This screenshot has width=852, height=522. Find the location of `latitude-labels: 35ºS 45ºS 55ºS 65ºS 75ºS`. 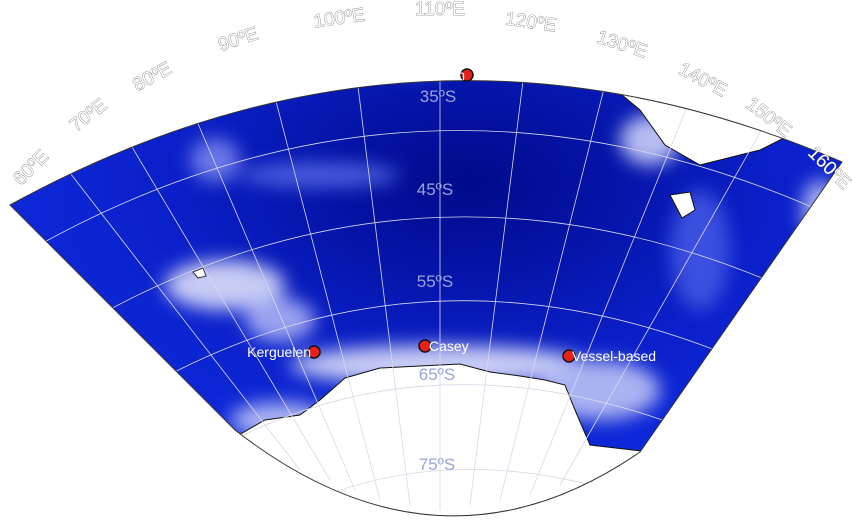

latitude-labels: 35ºS 45ºS 55ºS 65ºS 75ºS is located at coordinates (436, 280).